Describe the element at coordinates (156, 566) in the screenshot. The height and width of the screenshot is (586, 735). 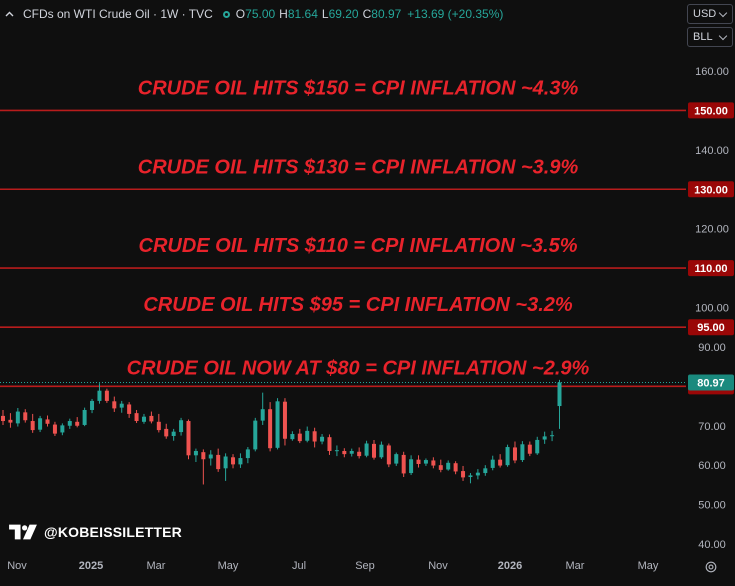
I see `x-tick-label: Mar` at that location.